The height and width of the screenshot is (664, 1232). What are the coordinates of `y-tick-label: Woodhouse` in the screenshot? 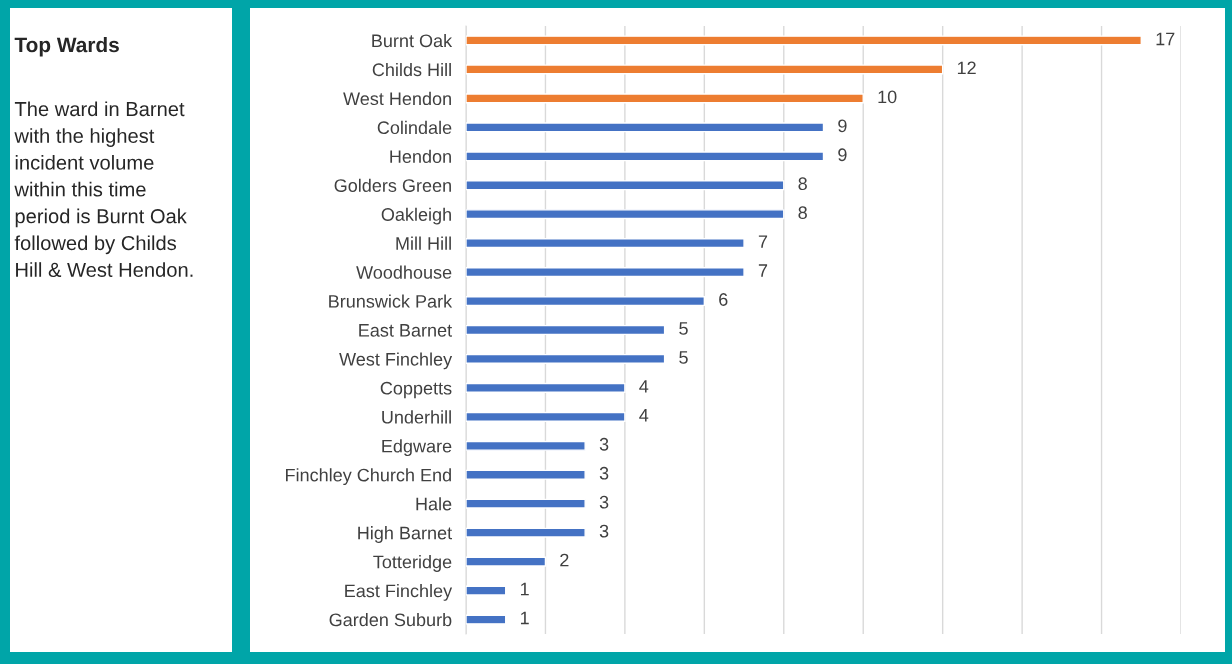 It's located at (404, 272).